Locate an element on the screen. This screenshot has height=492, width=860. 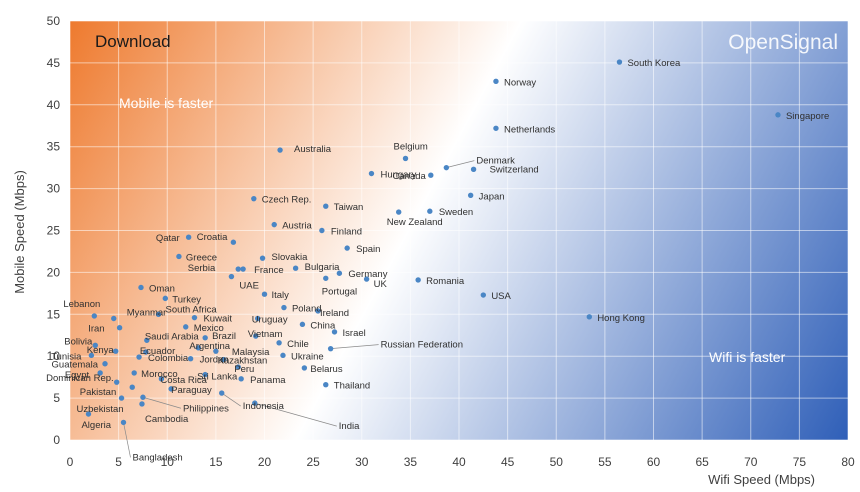
point-label: Malaysia is located at coordinates (251, 352).